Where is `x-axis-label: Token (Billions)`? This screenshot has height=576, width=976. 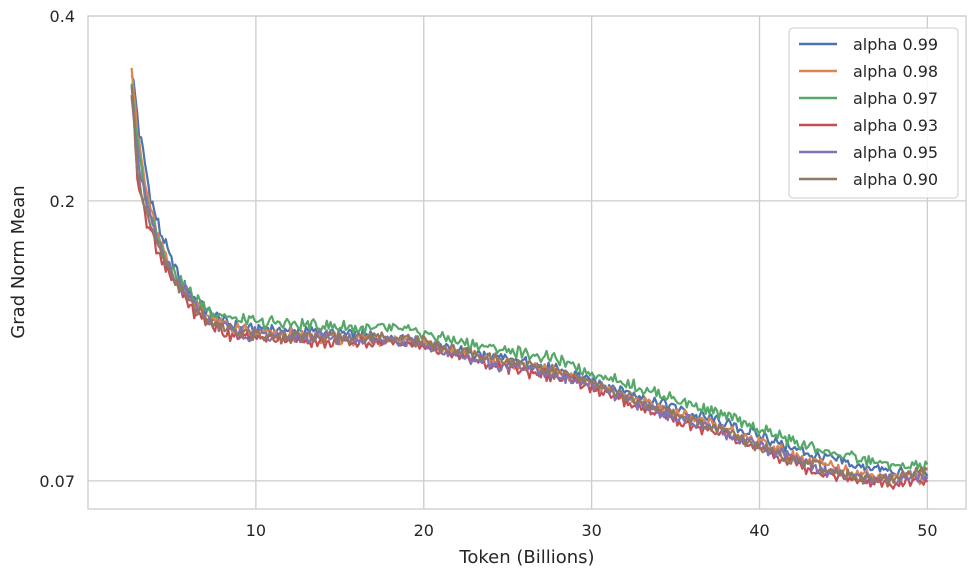 x-axis-label: Token (Billions) is located at coordinates (526, 557).